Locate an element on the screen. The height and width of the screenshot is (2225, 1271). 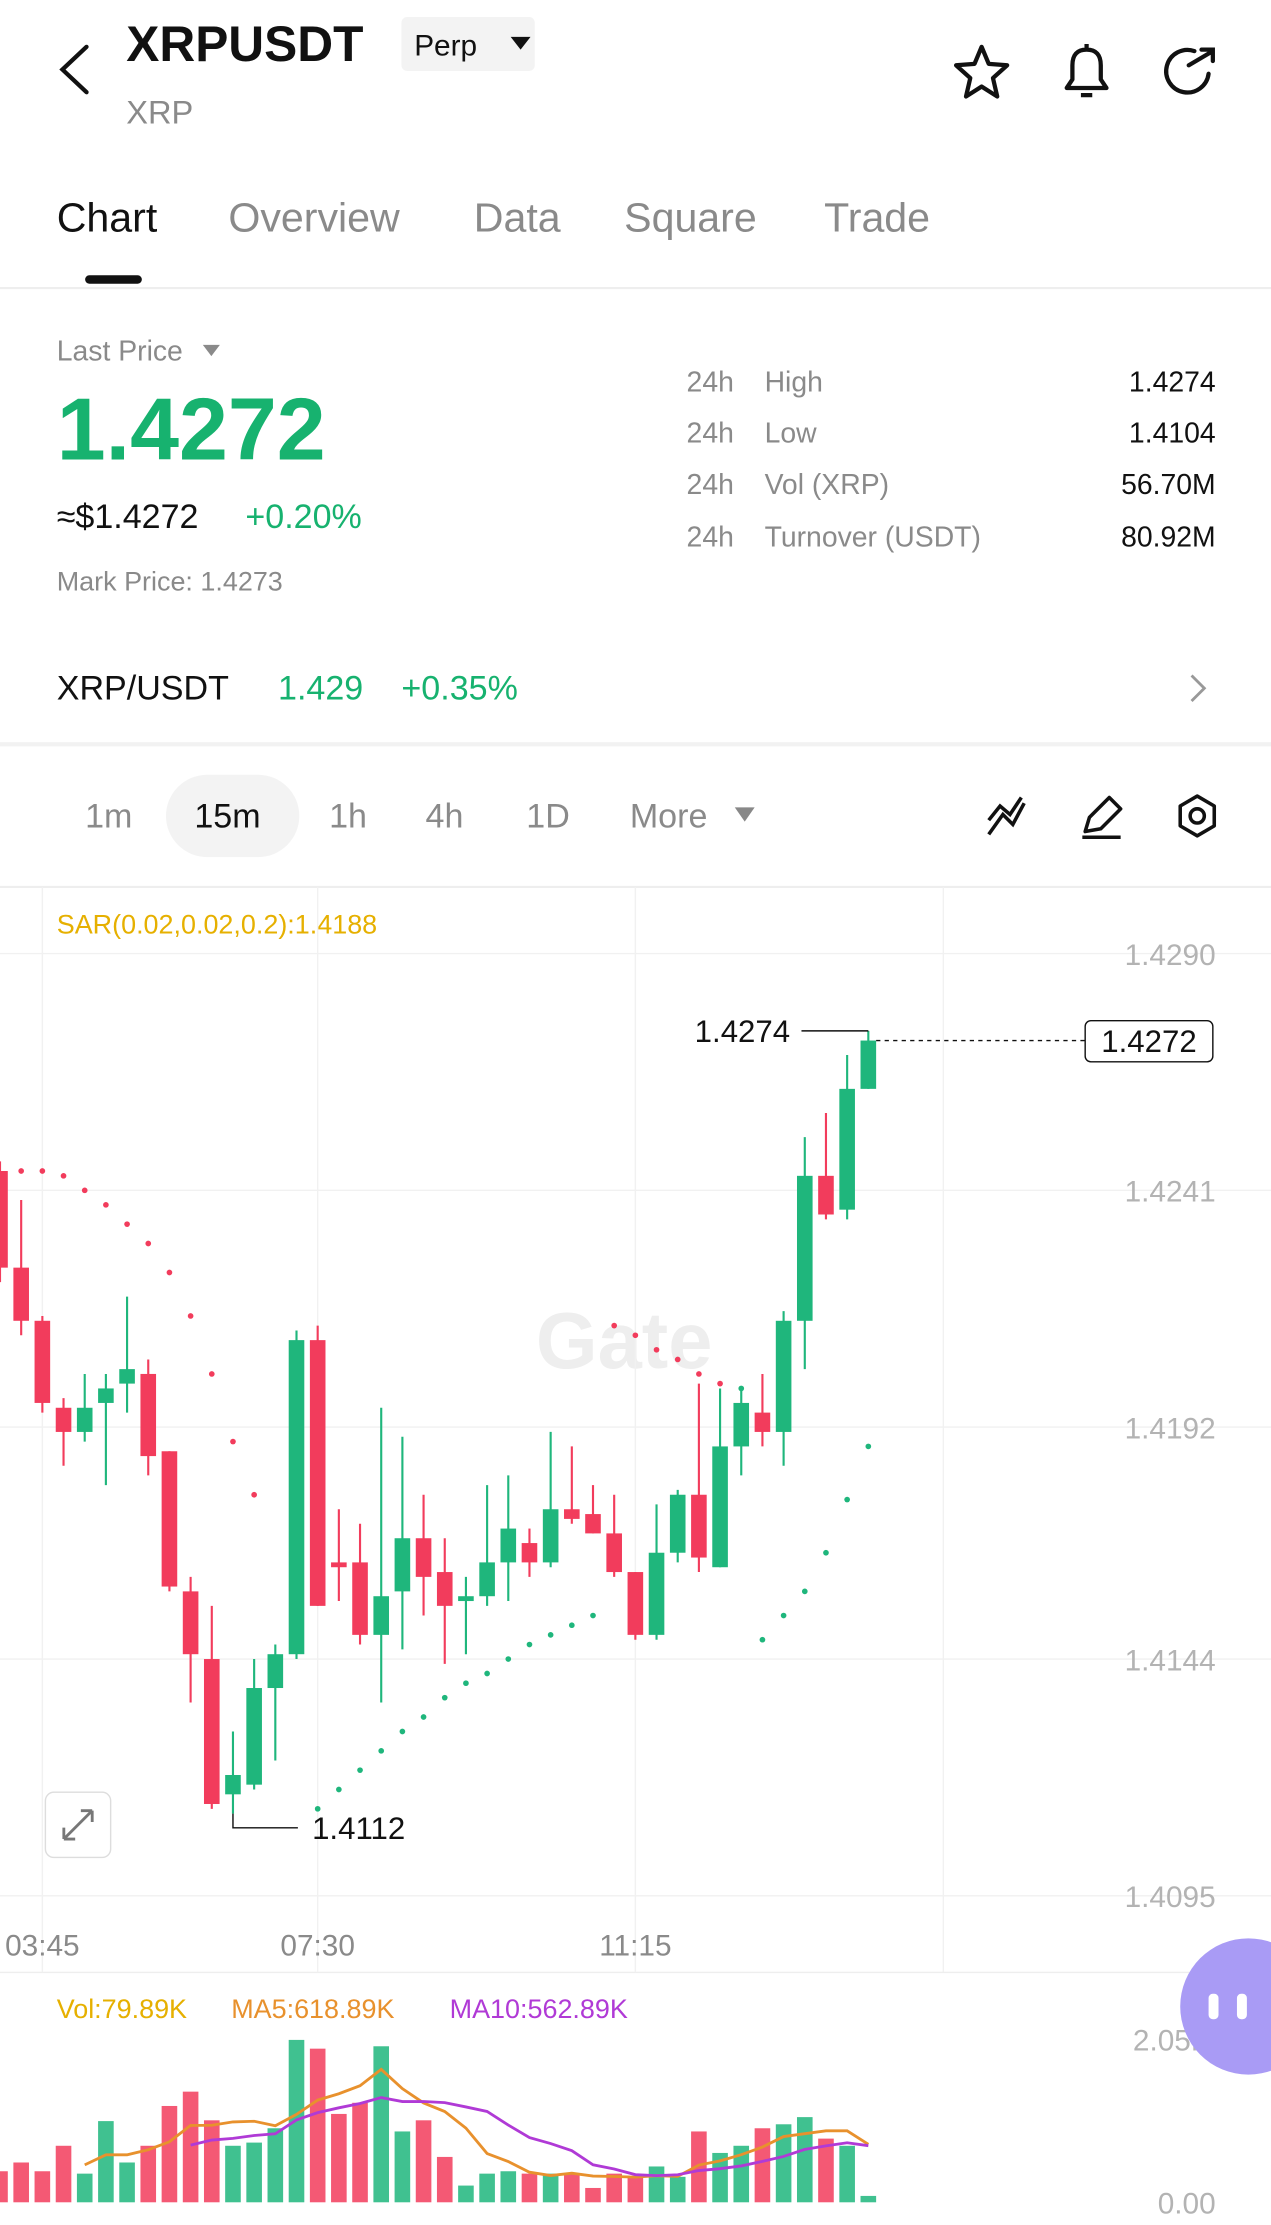
assistant-button is located at coordinates (1225, 2006).